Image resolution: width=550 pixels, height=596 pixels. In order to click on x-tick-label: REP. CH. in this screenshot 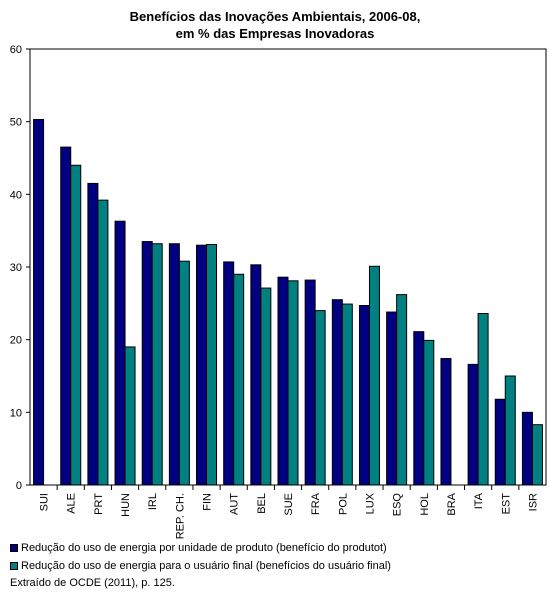, I will do `click(180, 516)`.